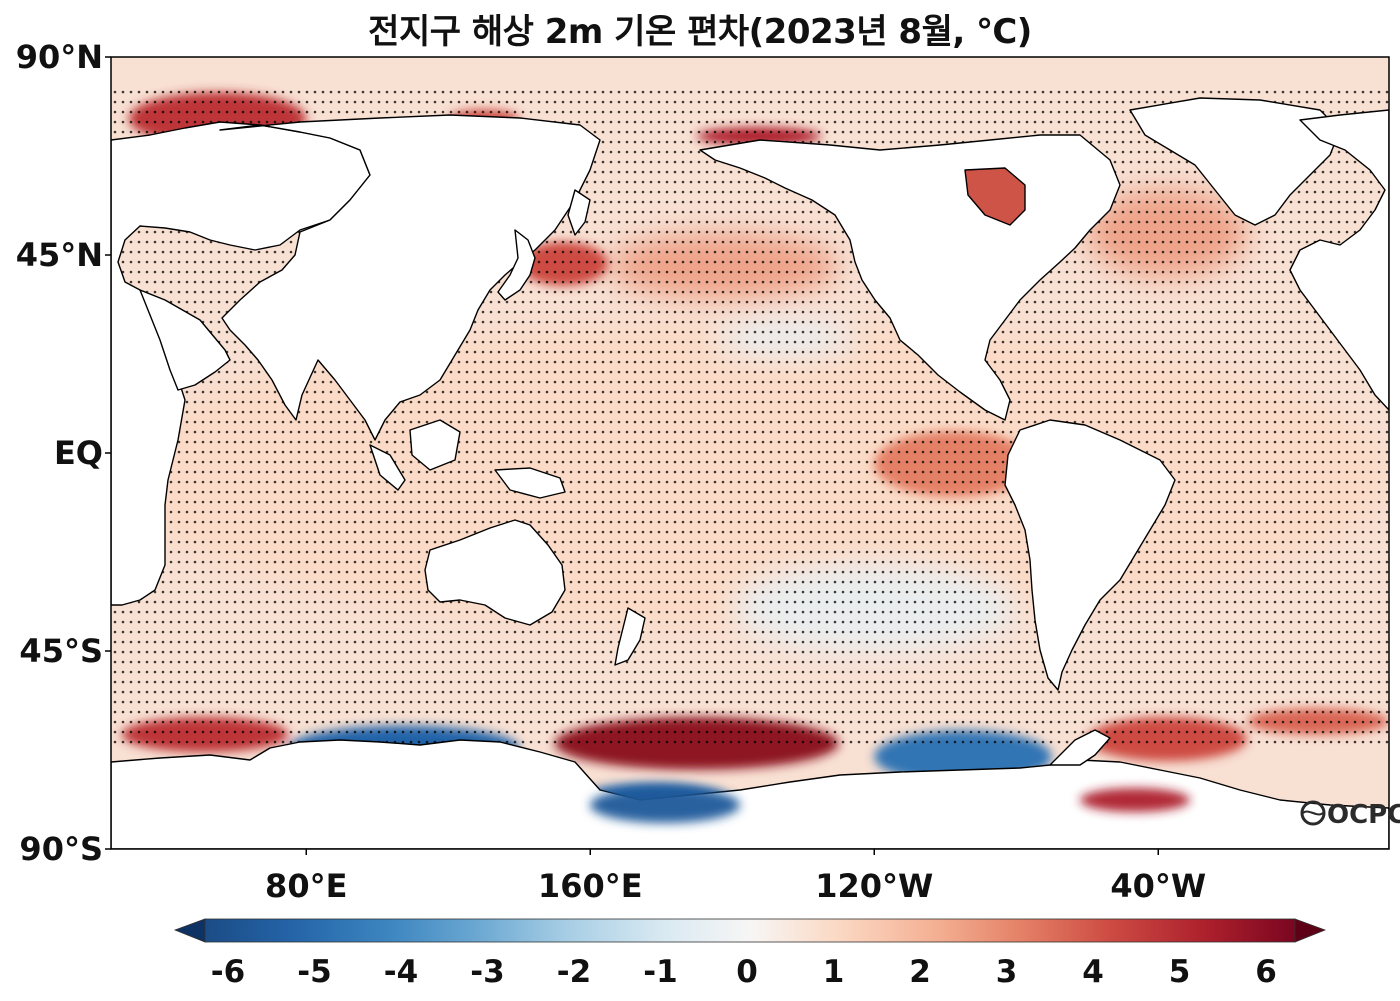 The image size is (1400, 1001). What do you see at coordinates (660, 972) in the screenshot?
I see `colorbar-tick-label-5: -1` at bounding box center [660, 972].